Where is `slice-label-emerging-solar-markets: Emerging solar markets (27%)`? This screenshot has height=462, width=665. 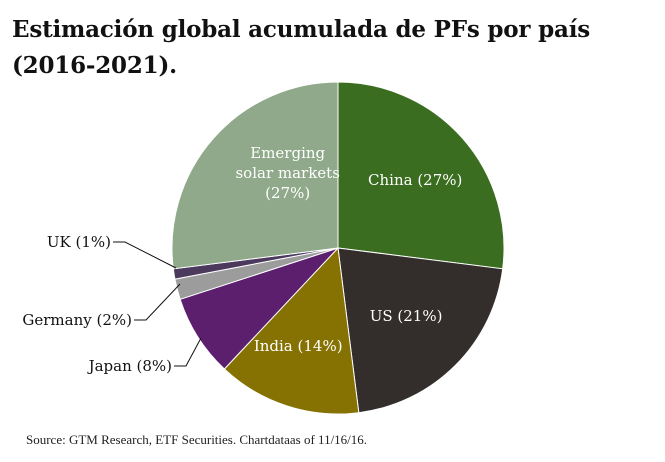 slice-label-emerging-solar-markets: Emerging solar markets (27%) is located at coordinates (287, 173).